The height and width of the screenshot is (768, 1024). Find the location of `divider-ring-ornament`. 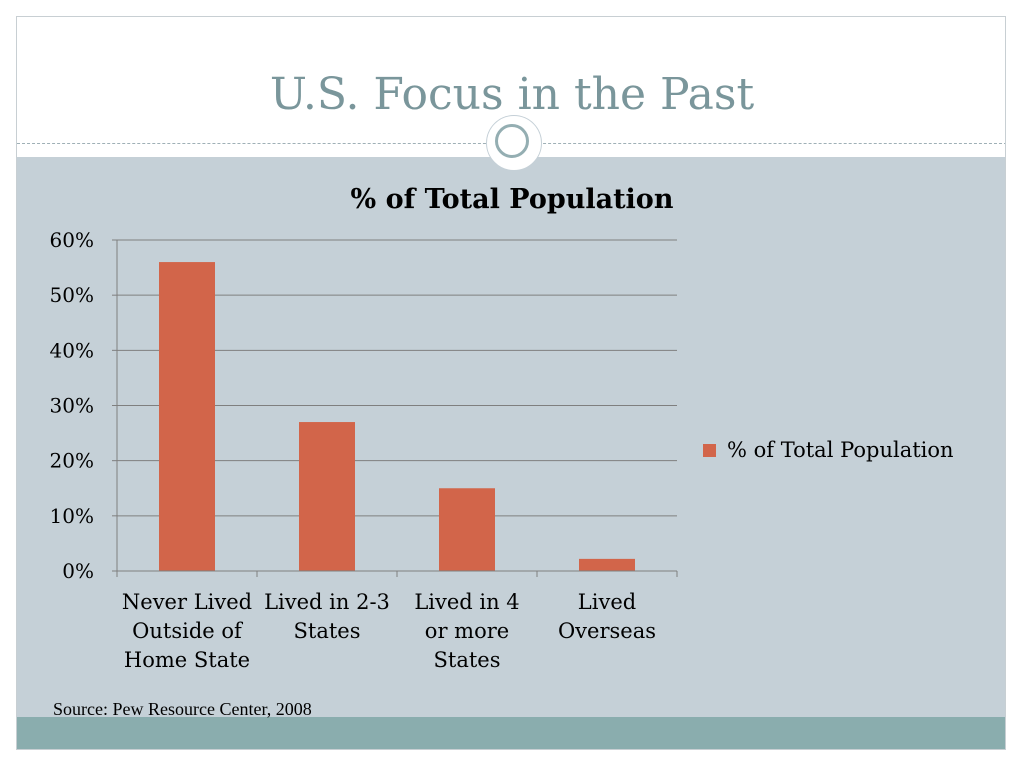

divider-ring-ornament is located at coordinates (514, 143).